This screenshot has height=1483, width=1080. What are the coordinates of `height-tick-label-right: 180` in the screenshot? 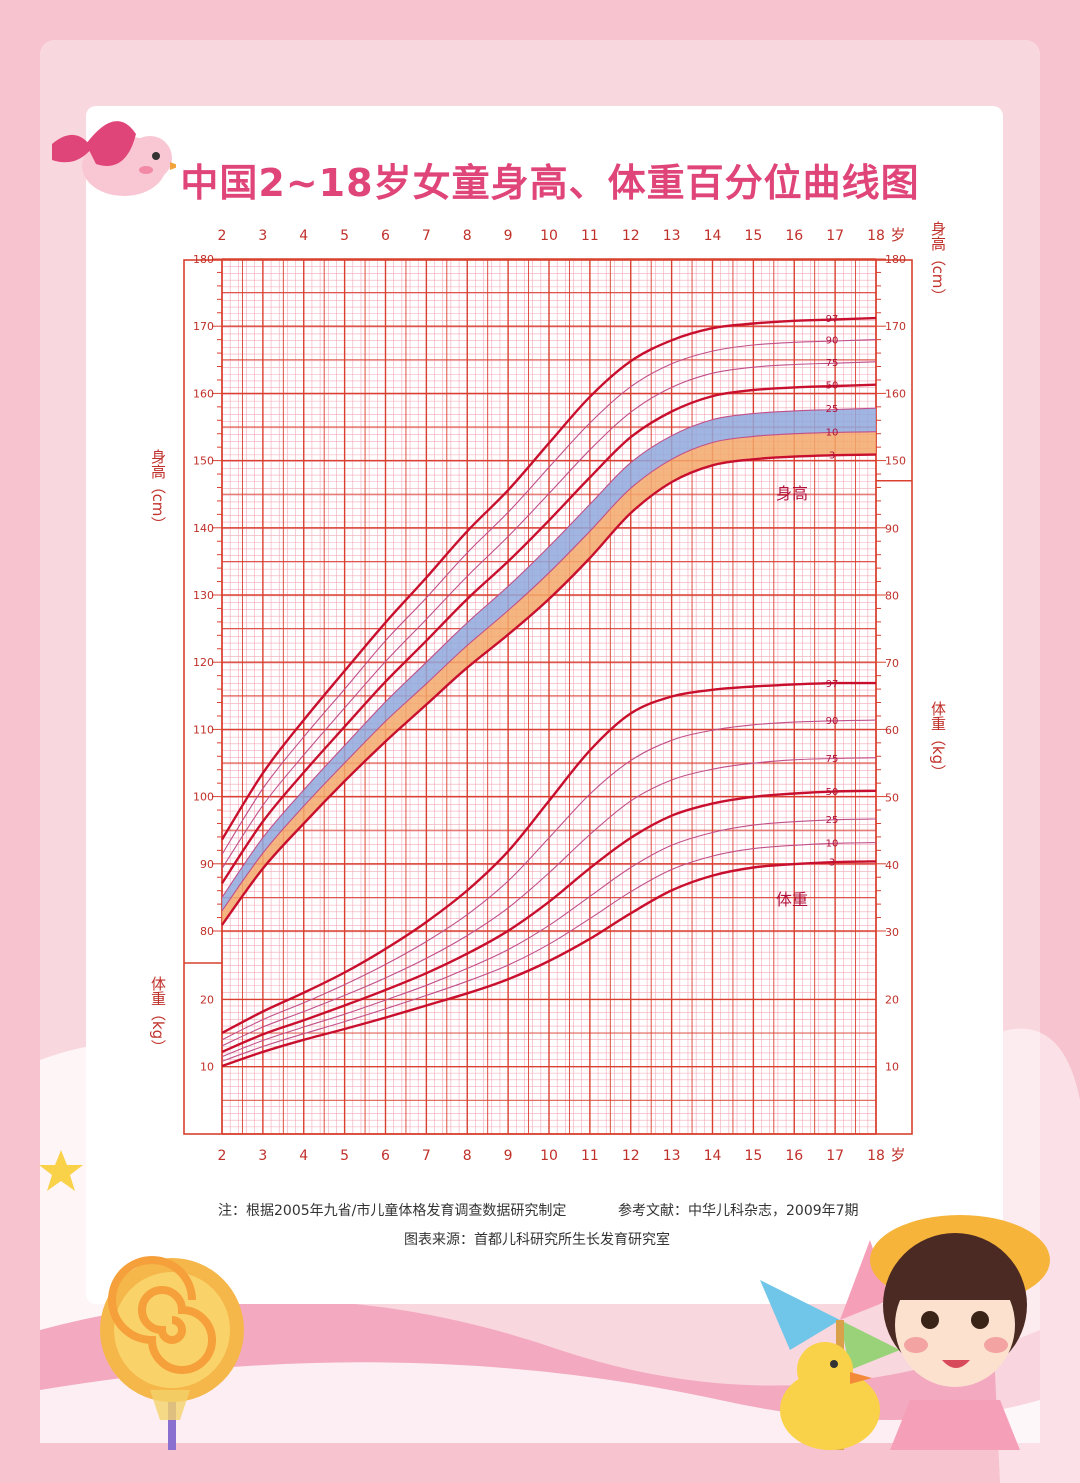 It's located at (895, 259).